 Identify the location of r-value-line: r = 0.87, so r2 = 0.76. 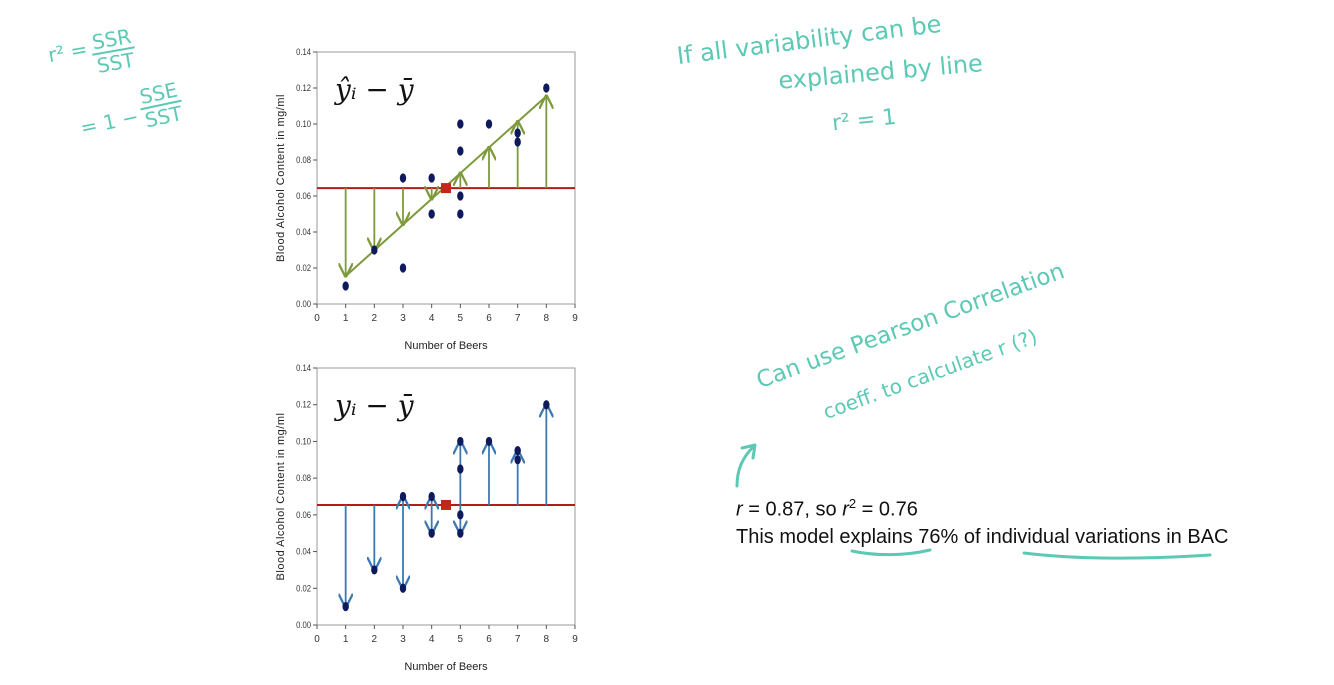
(827, 509).